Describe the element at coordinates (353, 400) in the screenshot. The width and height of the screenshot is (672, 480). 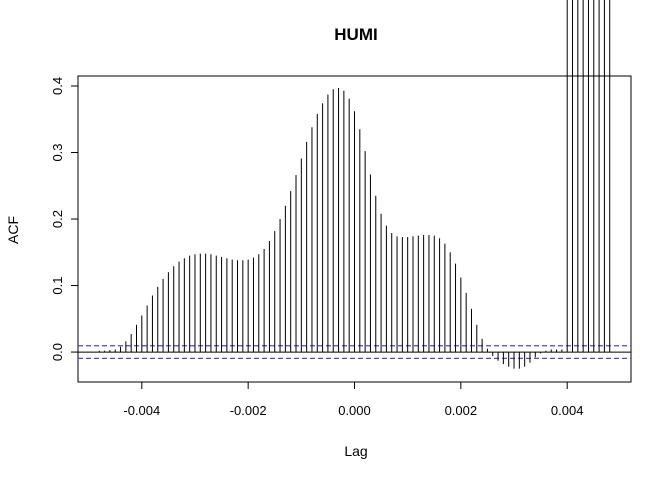
I see `x-axis: -0.004 -0.002 0.000 0.002 0.004` at that location.